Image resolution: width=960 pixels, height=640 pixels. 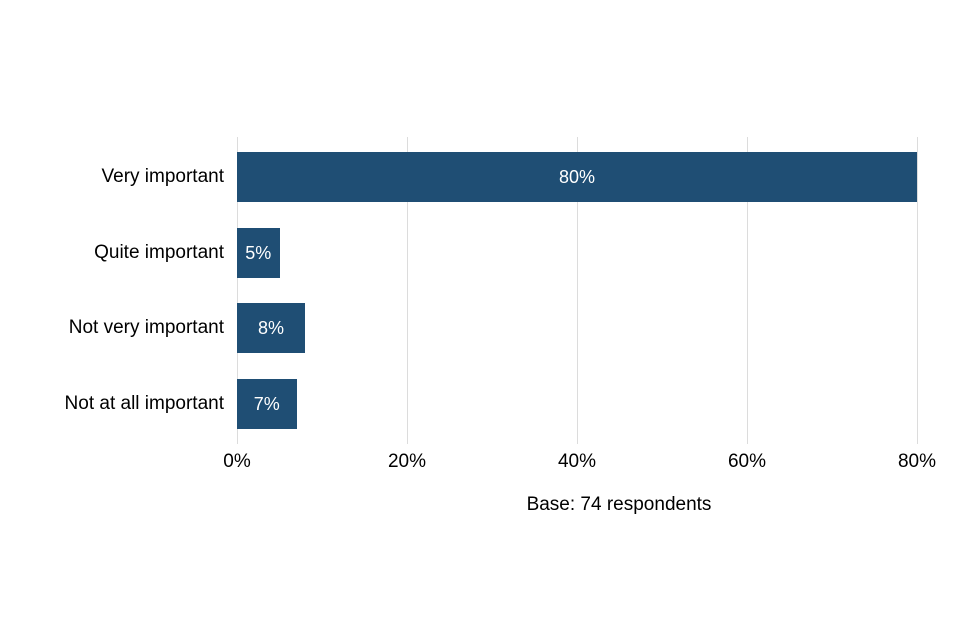 I want to click on category-label-quite-important: Quite important, so click(x=159, y=252).